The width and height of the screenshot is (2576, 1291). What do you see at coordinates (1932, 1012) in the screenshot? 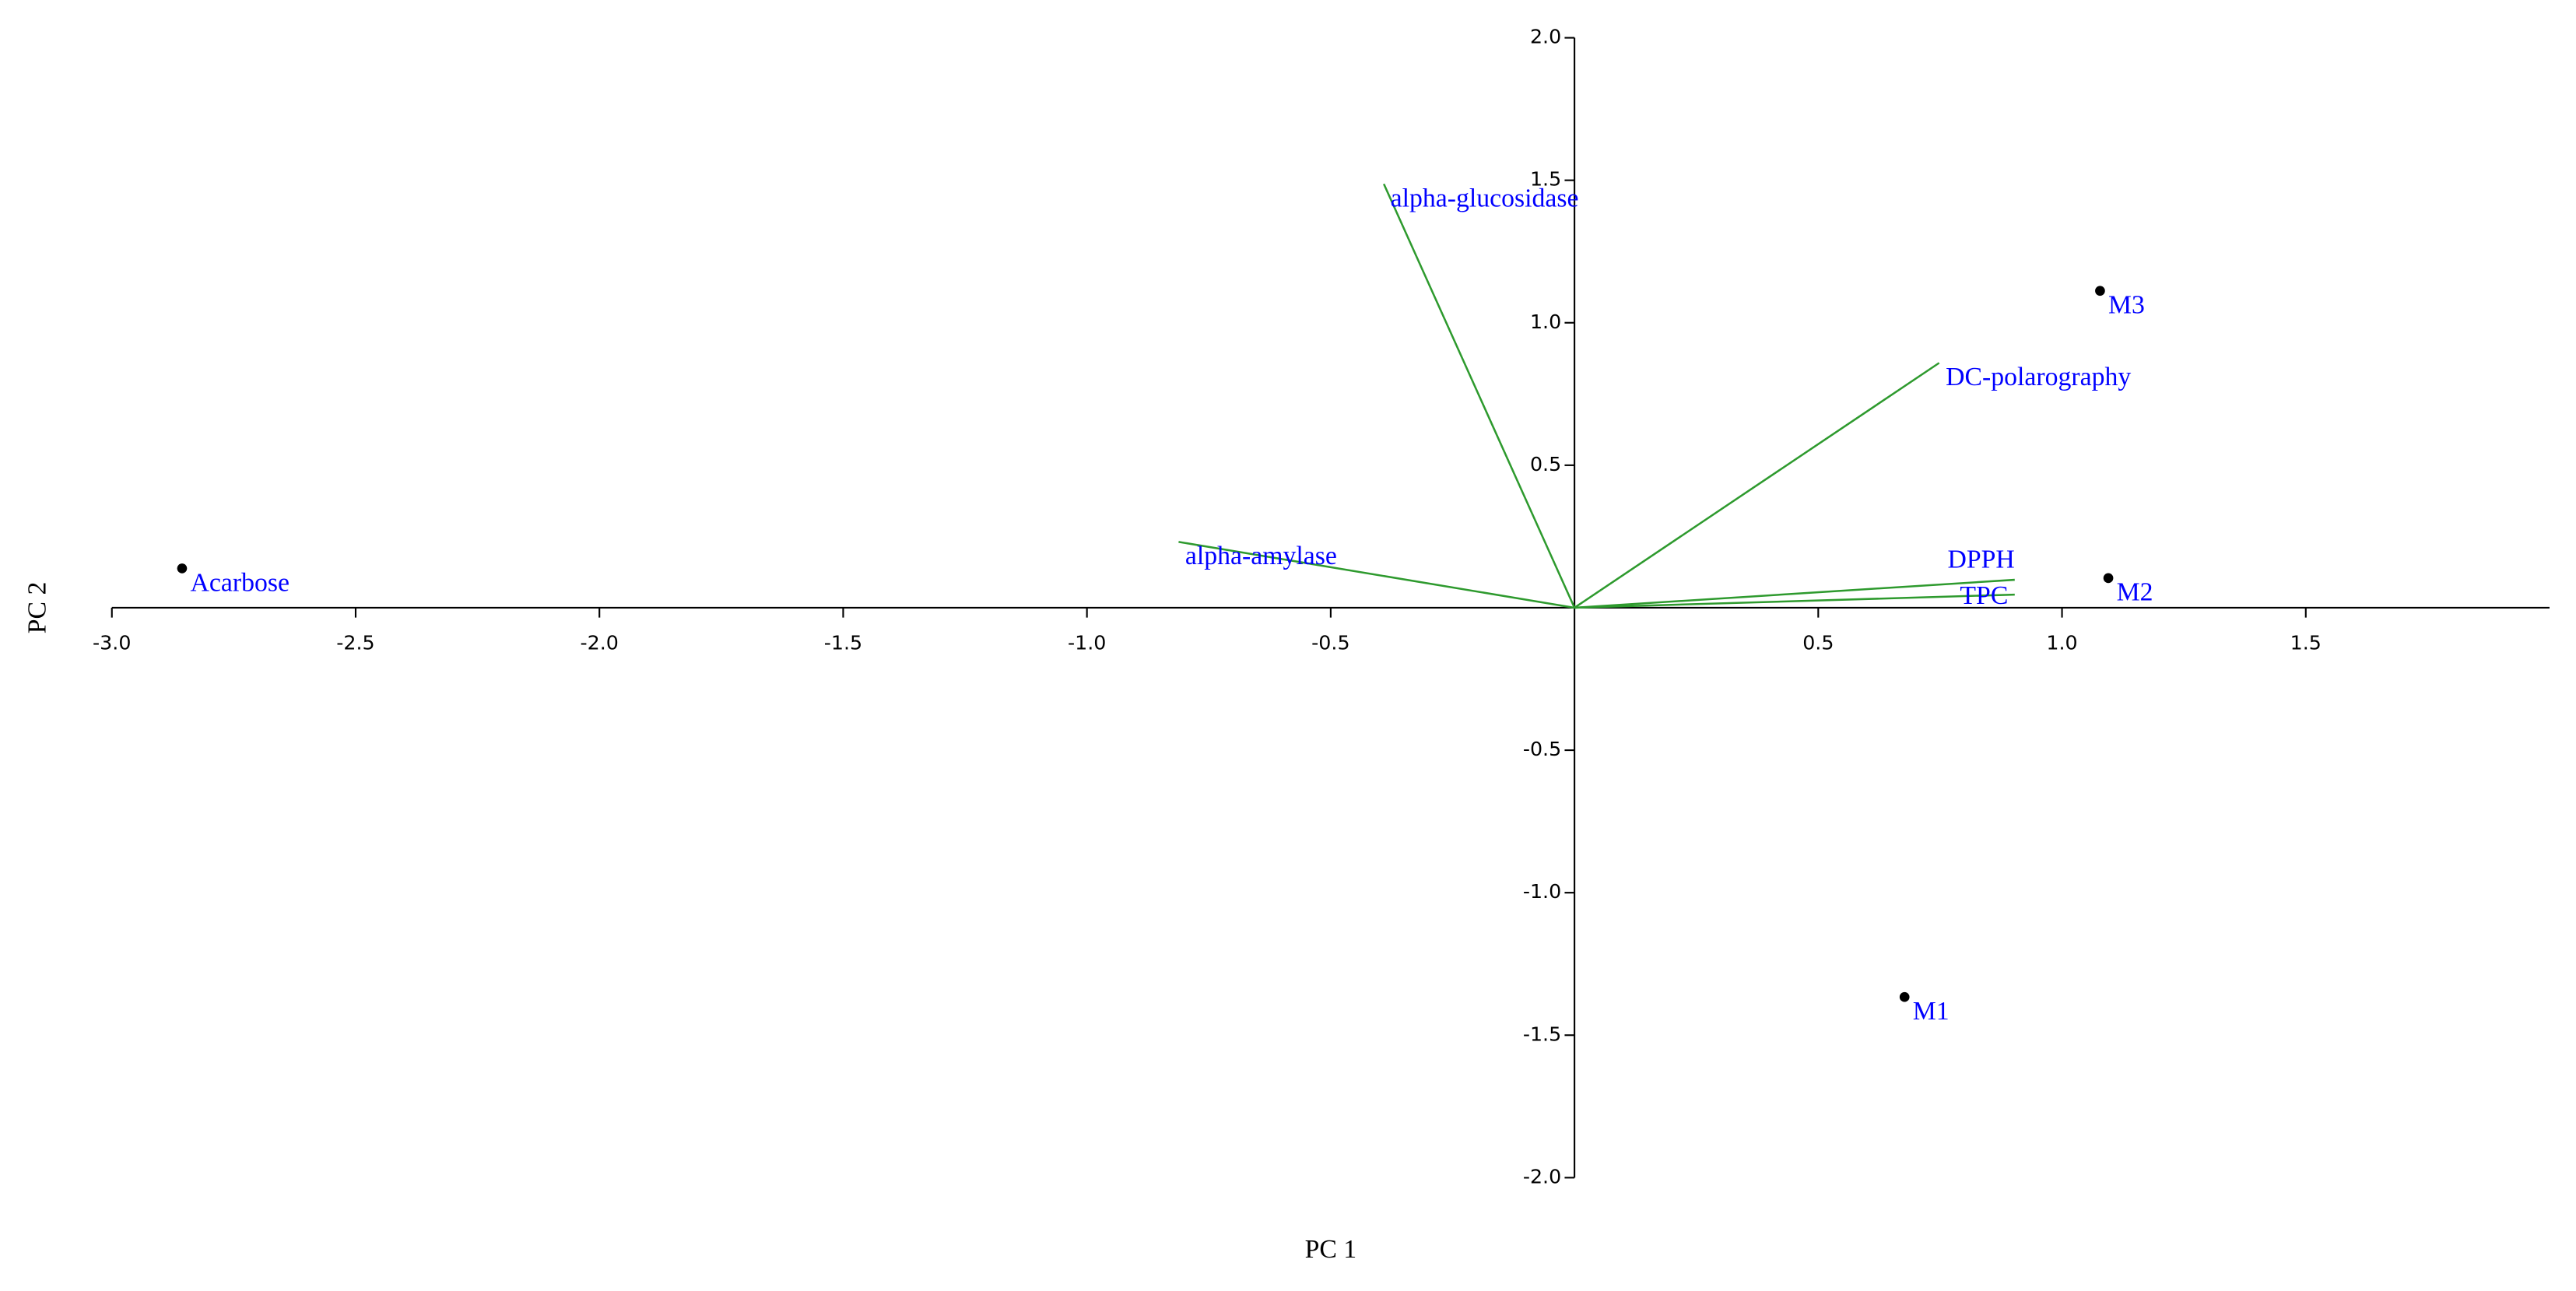
I see `score-label: M1` at bounding box center [1932, 1012].